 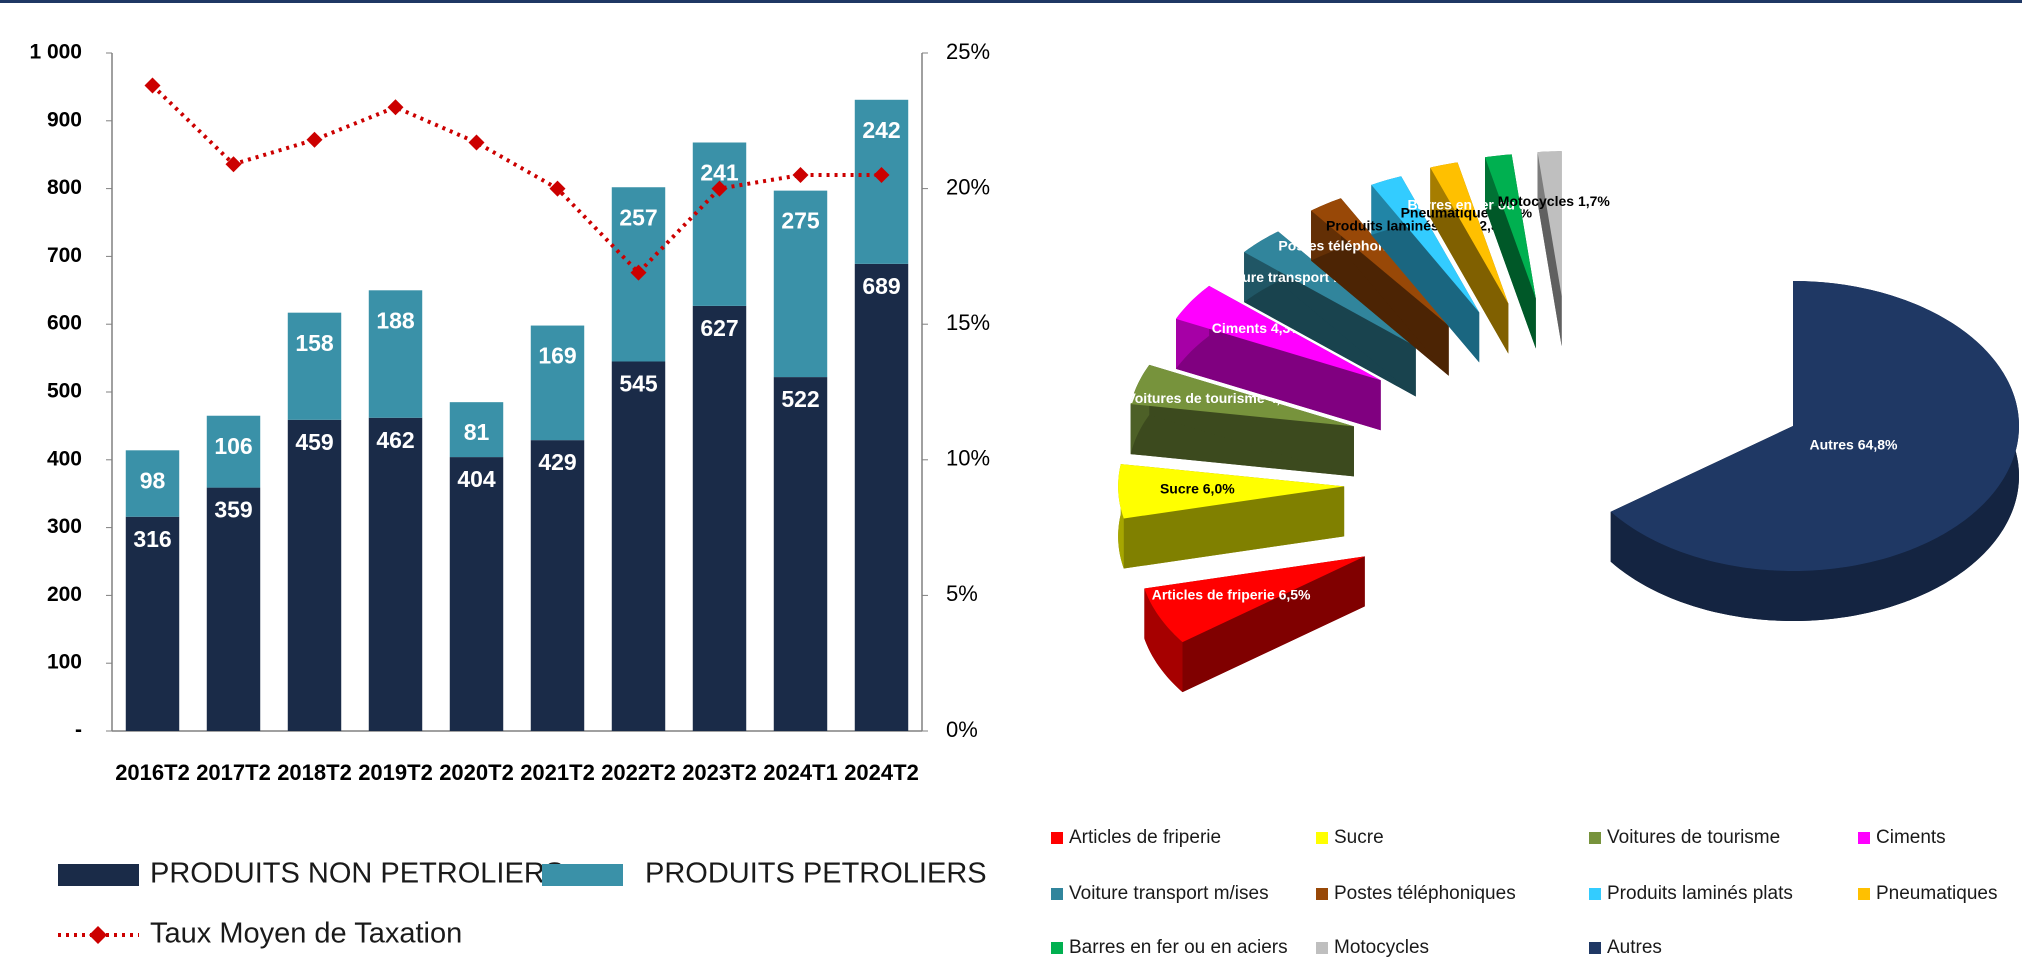 I want to click on y2-tick-label: 0%, so click(x=962, y=729).